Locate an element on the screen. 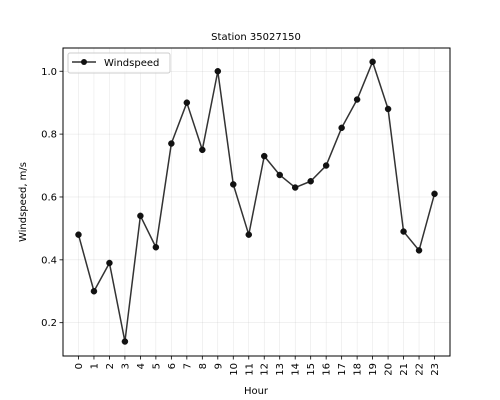 Image resolution: width=500 pixels, height=400 pixels. y-axis-ticks: 0.2 0.4 0.6 0.8 1.0 is located at coordinates (52, 198).